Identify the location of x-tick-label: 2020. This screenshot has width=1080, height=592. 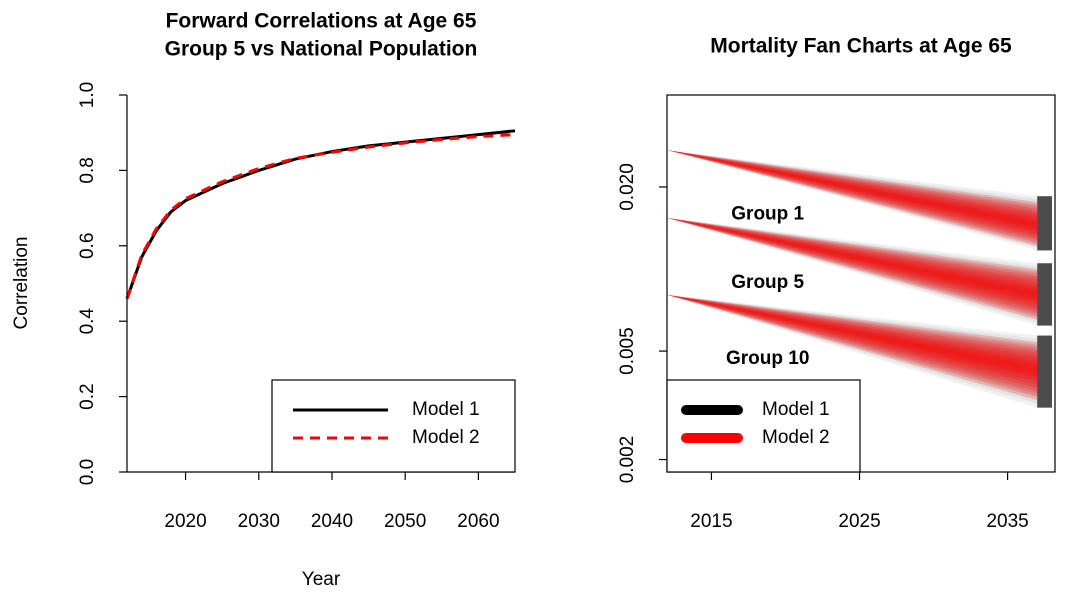
(185, 521).